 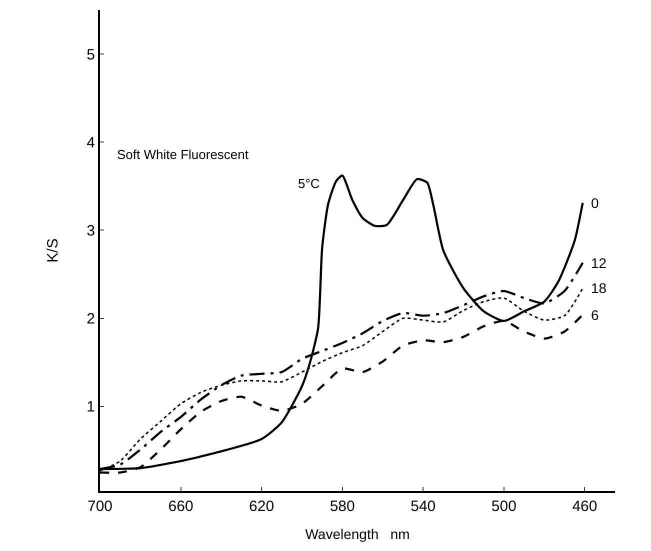 What do you see at coordinates (100, 506) in the screenshot?
I see `x-tick-label: 700` at bounding box center [100, 506].